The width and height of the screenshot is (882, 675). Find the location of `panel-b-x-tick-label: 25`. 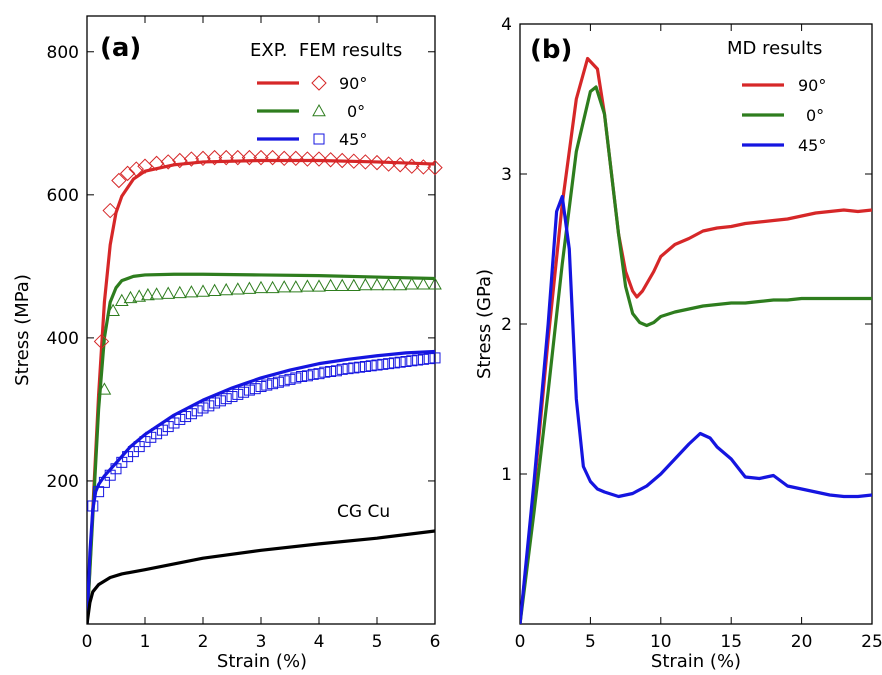

panel-b-x-tick-label: 25 is located at coordinates (871, 642).